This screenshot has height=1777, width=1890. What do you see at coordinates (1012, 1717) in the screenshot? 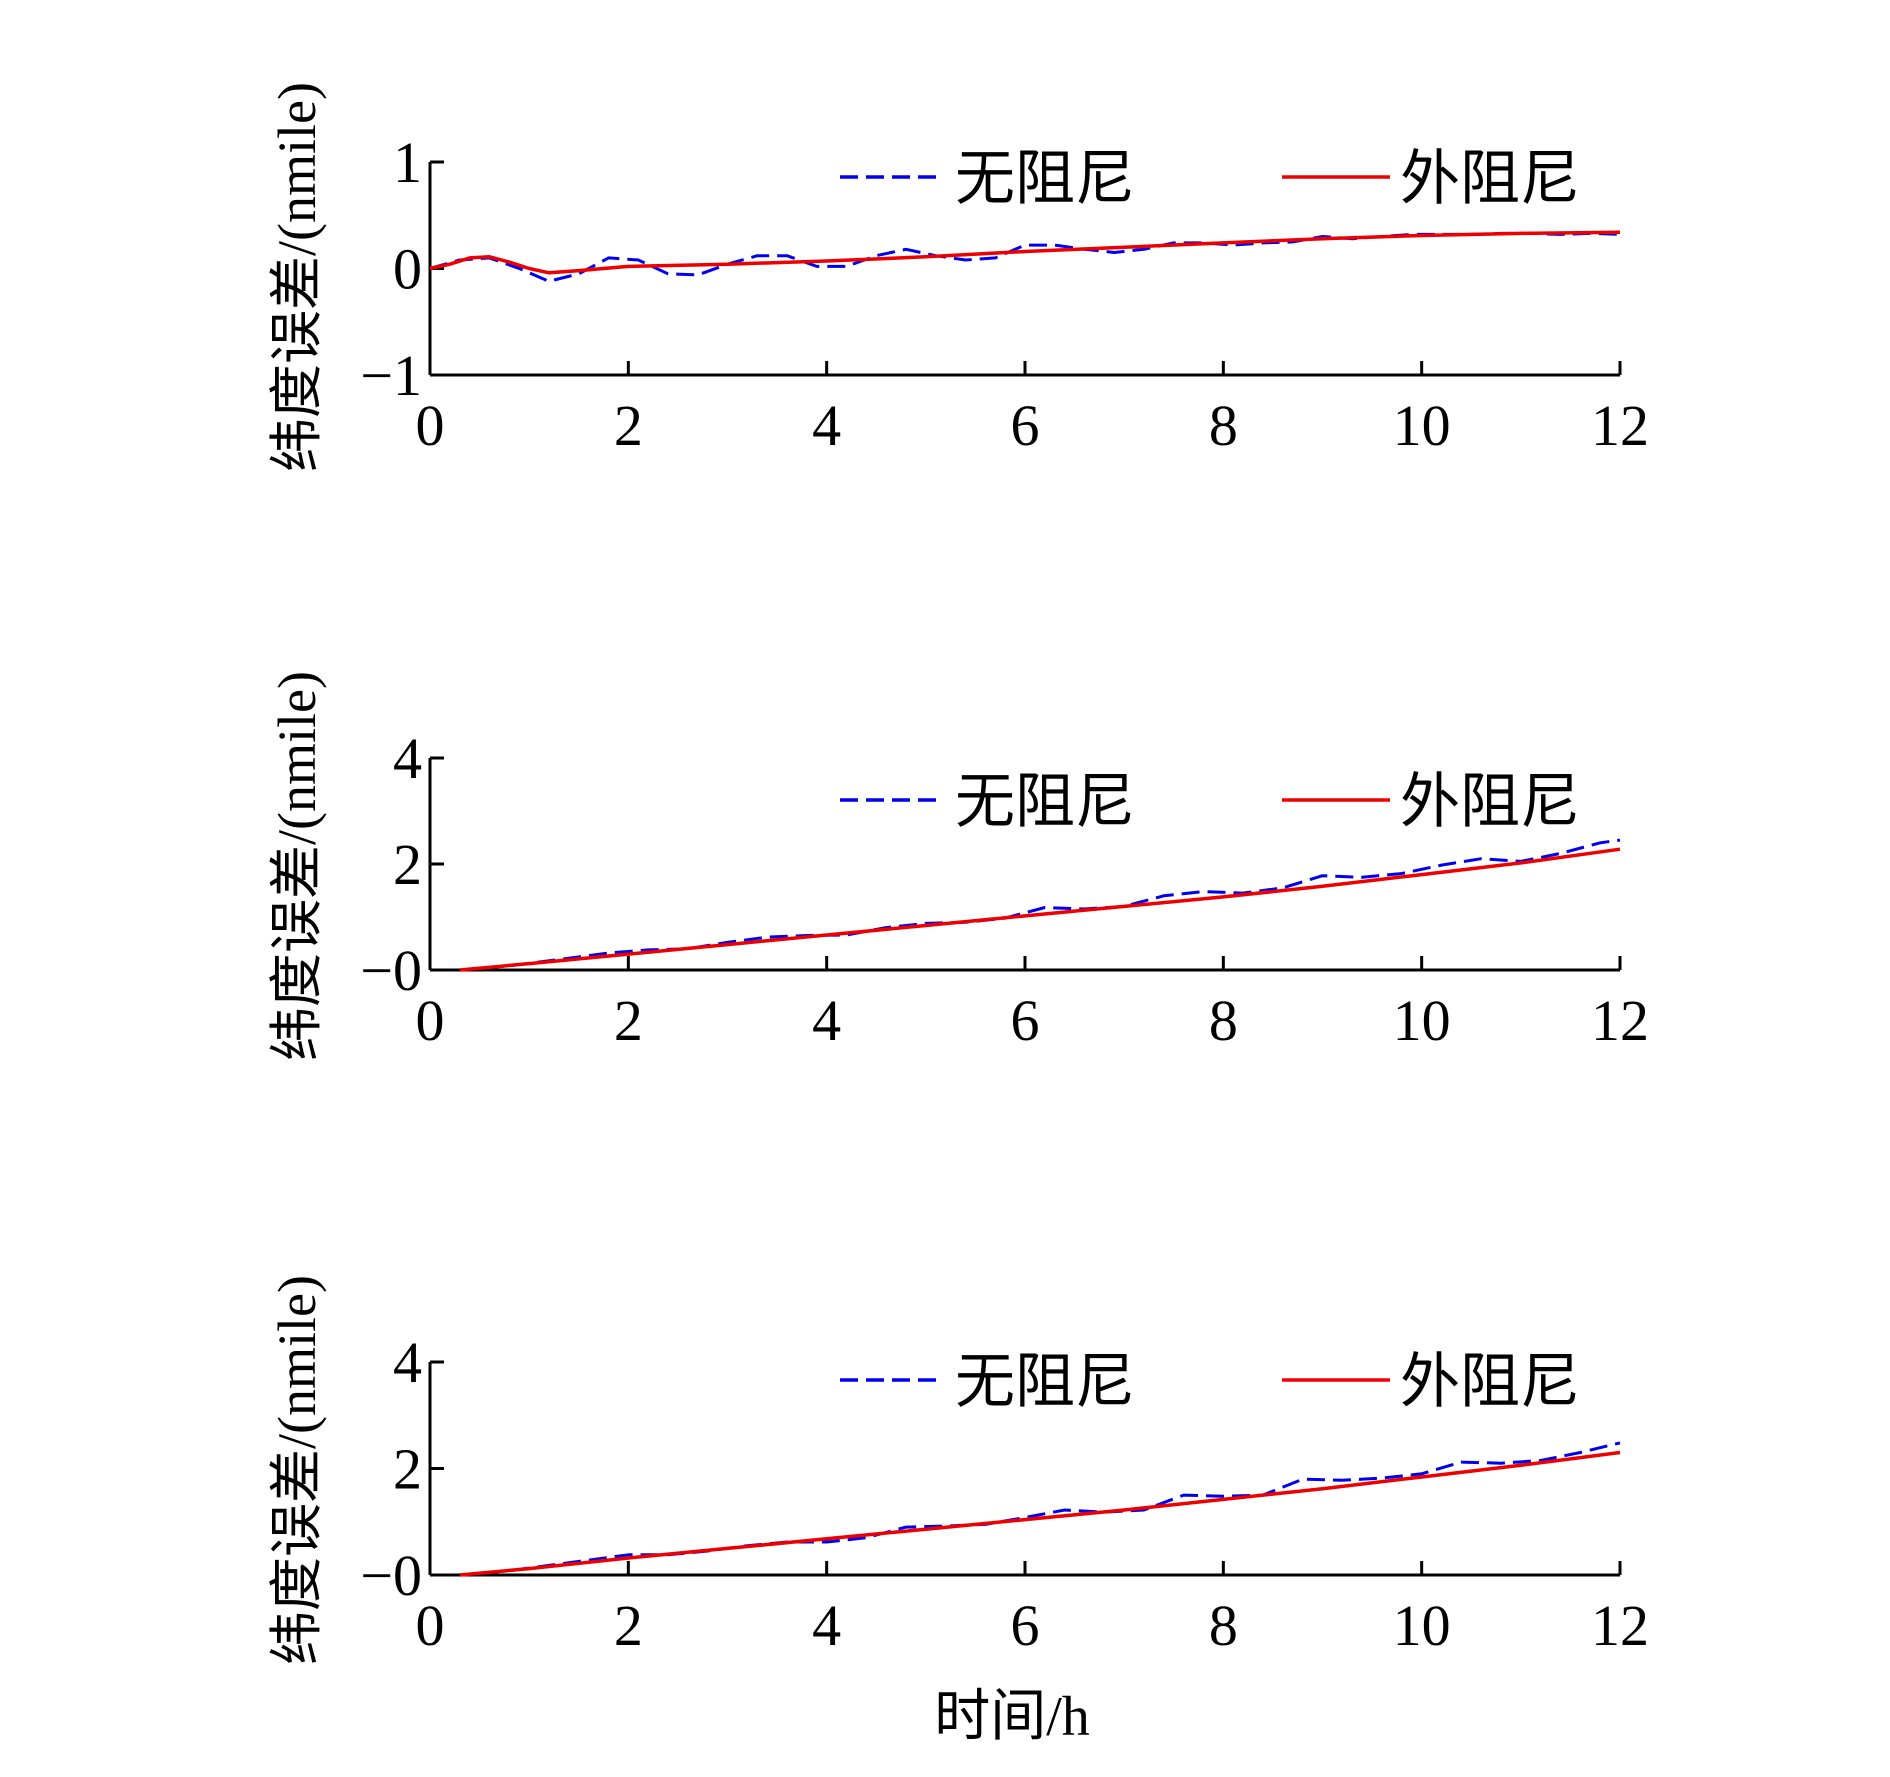
I see `x-axis-label: 时间/h` at bounding box center [1012, 1717].